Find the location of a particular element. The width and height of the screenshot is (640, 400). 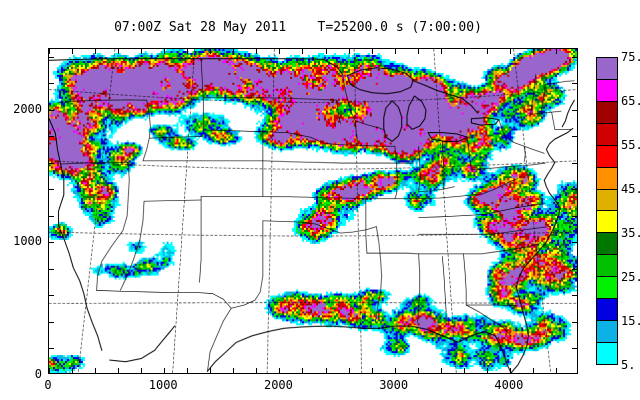

x-axis-tick-label: 1000 is located at coordinates (163, 385).